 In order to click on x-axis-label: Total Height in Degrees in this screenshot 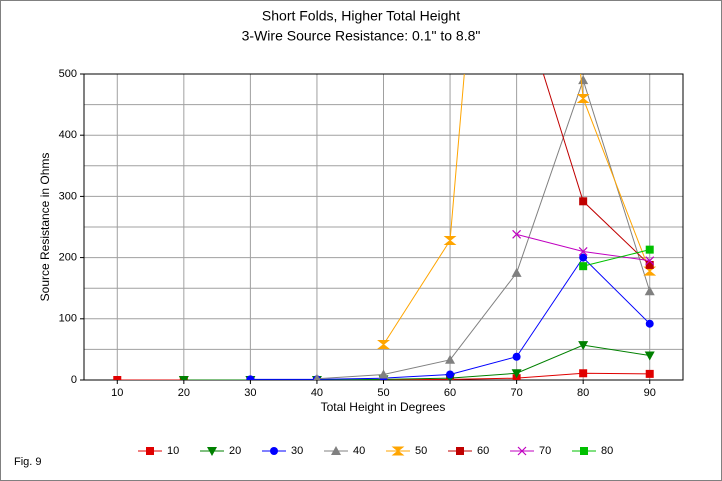, I will do `click(383, 407)`.